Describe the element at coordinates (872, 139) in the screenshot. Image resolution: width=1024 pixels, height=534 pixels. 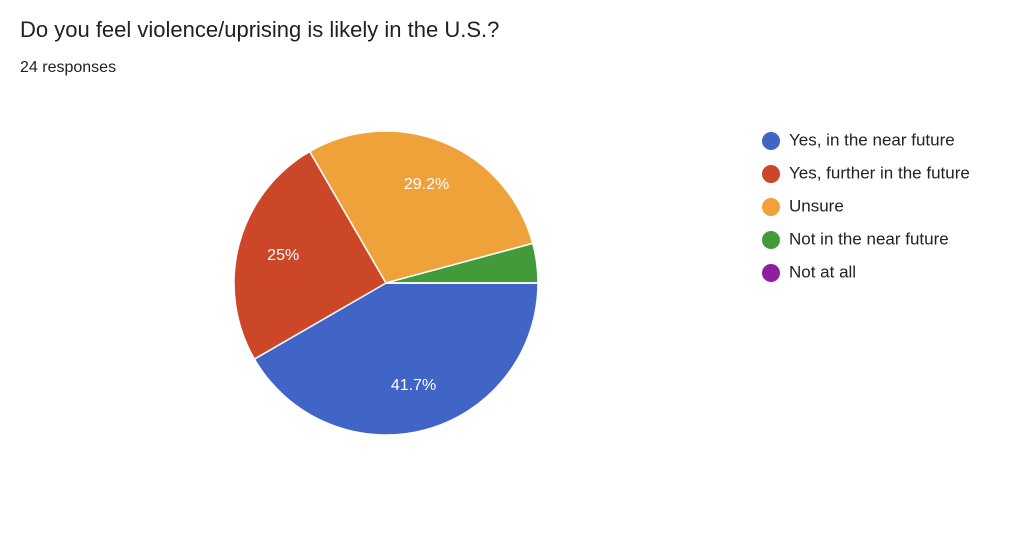
I see `legend-label: Yes, in the near future` at that location.